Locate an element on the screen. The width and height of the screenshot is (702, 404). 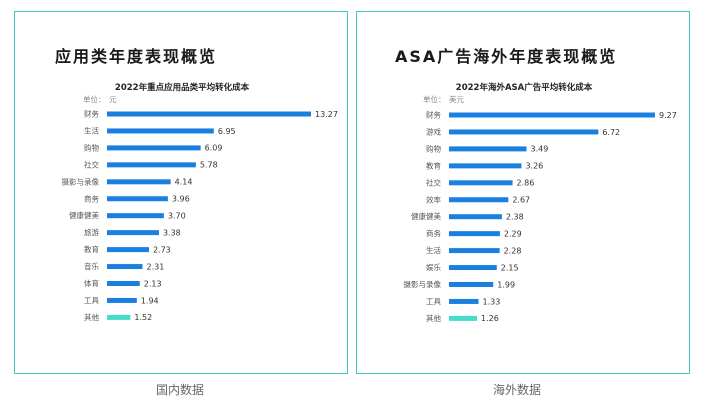
value-label: 3.38 is located at coordinates (172, 232).